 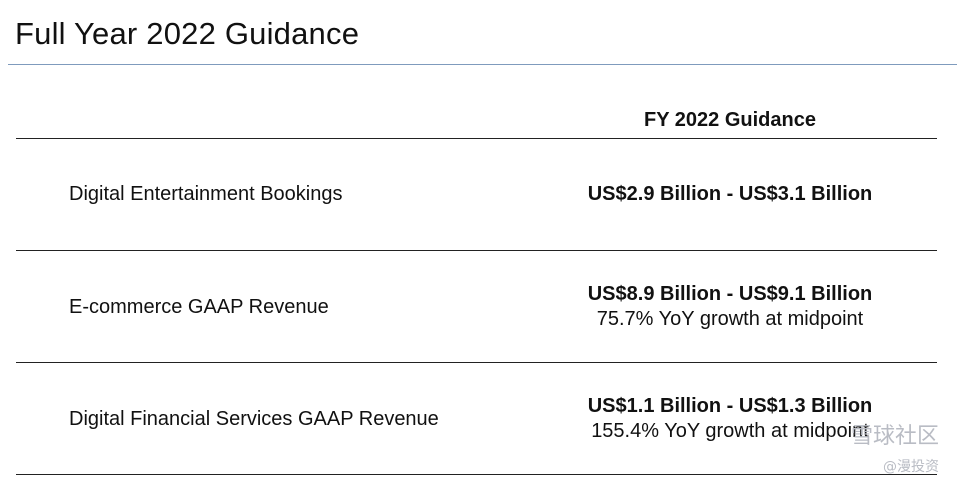 What do you see at coordinates (482, 64) in the screenshot?
I see `title-divider` at bounding box center [482, 64].